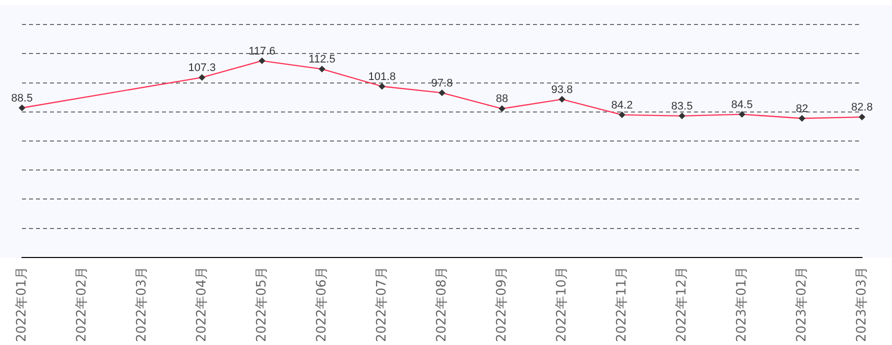 The height and width of the screenshot is (345, 892). What do you see at coordinates (742, 304) in the screenshot?
I see `x-tick-label: 2023年01月` at bounding box center [742, 304].